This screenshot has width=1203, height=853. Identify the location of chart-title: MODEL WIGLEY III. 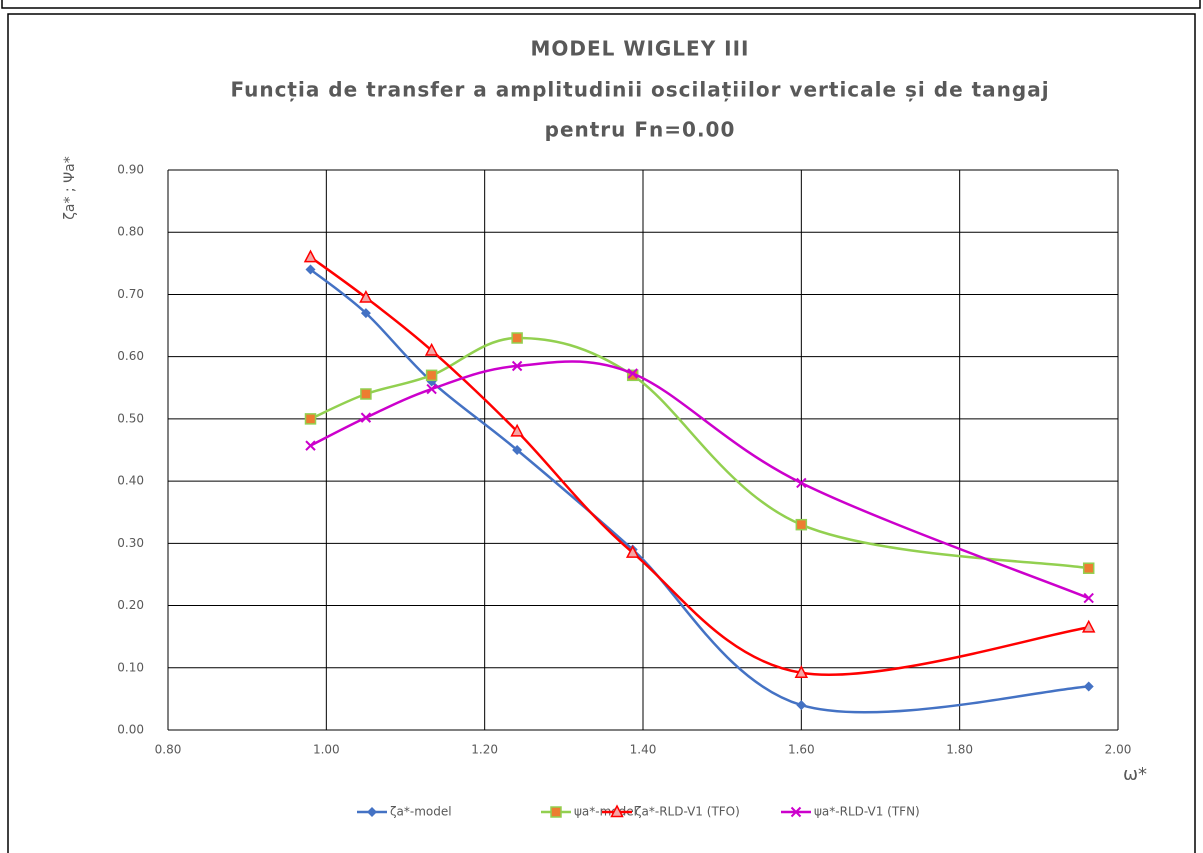
(640, 49).